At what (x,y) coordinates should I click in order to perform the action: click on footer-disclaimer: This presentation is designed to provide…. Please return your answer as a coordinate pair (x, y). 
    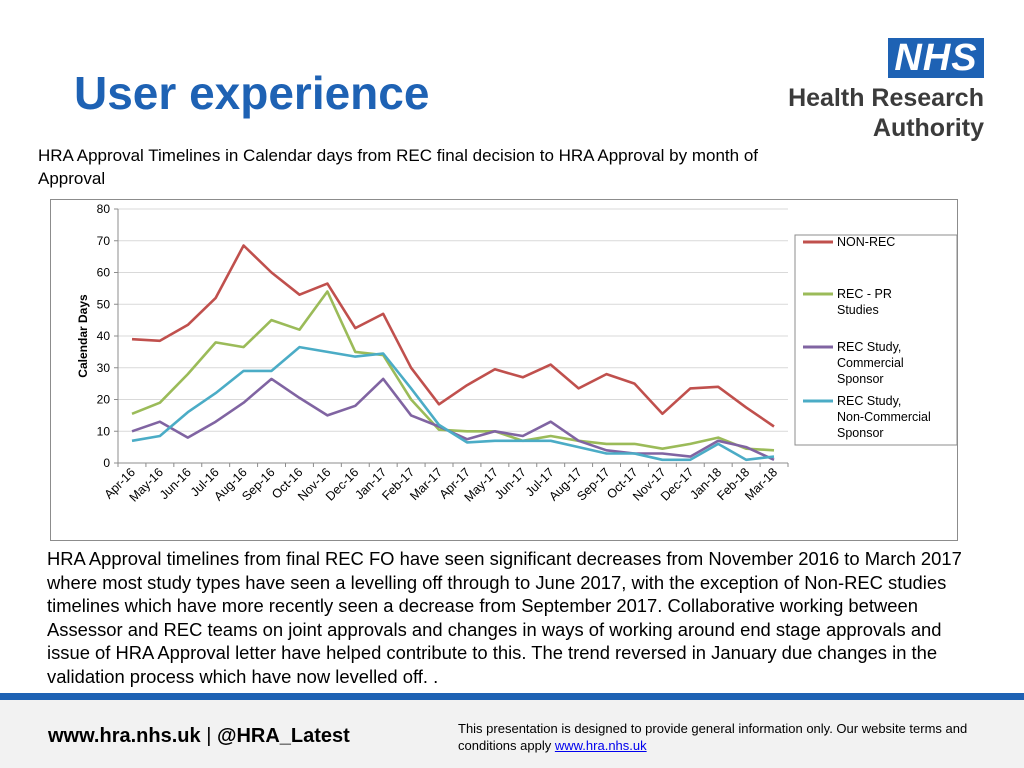
    Looking at the image, I should click on (728, 737).